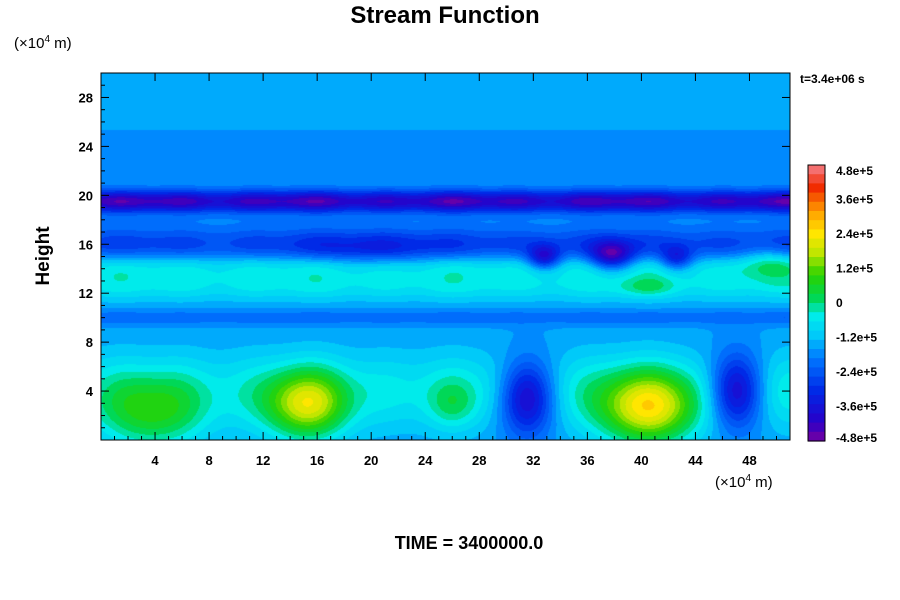 Image resolution: width=900 pixels, height=600 pixels. Describe the element at coordinates (47, 39) in the screenshot. I see `y-unit-exponent: 4` at that location.